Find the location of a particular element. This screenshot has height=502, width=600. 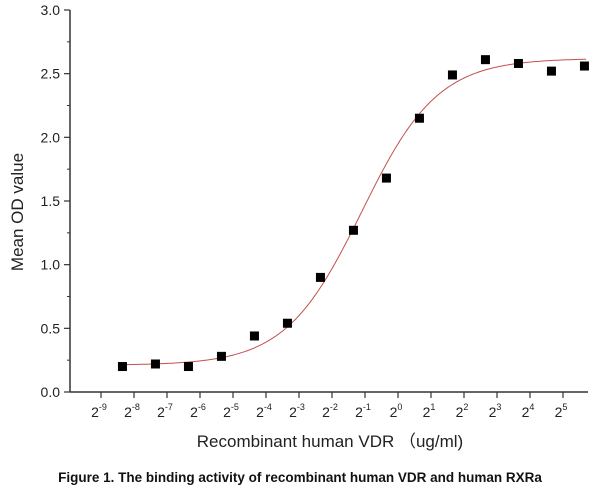

x-tick-label: 23 is located at coordinates (495, 411).